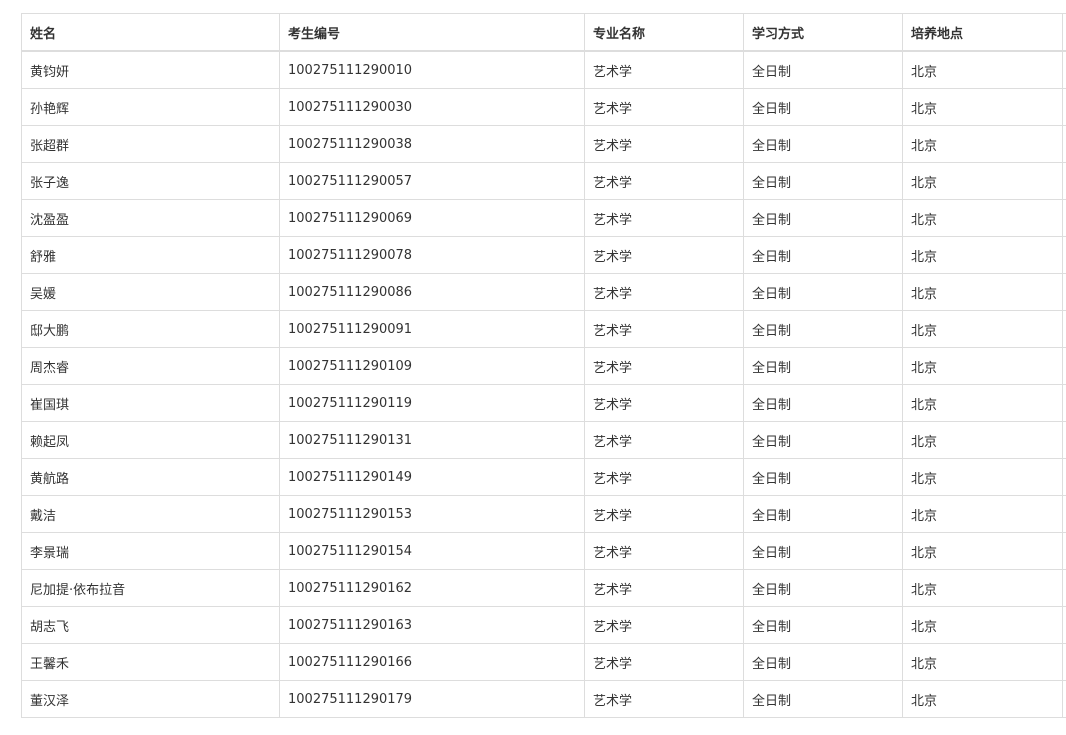  Describe the element at coordinates (150, 107) in the screenshot. I see `cell-name: 孙艳辉` at that location.